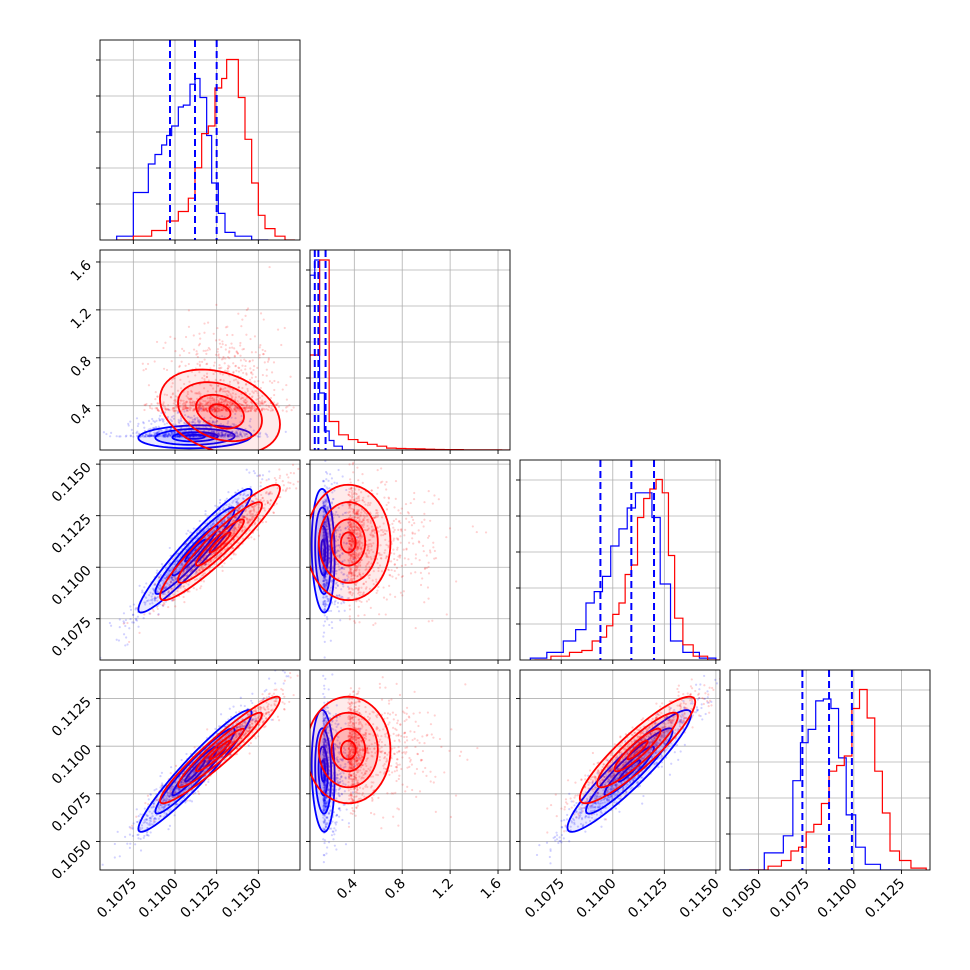  What do you see at coordinates (220, 542) in the screenshot?
I see `contour-fill` at bounding box center [220, 542].